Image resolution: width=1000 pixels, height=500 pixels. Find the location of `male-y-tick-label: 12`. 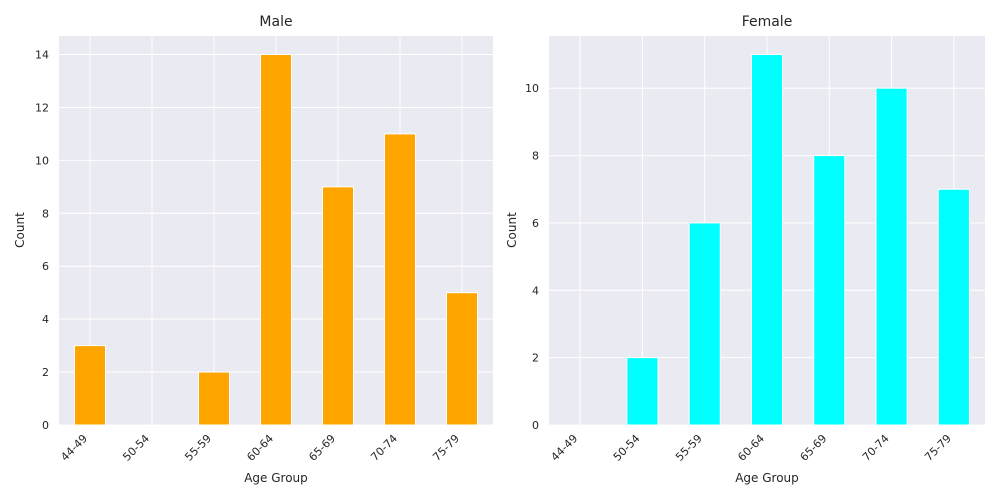

male-y-tick-label: 12 is located at coordinates (42, 107).